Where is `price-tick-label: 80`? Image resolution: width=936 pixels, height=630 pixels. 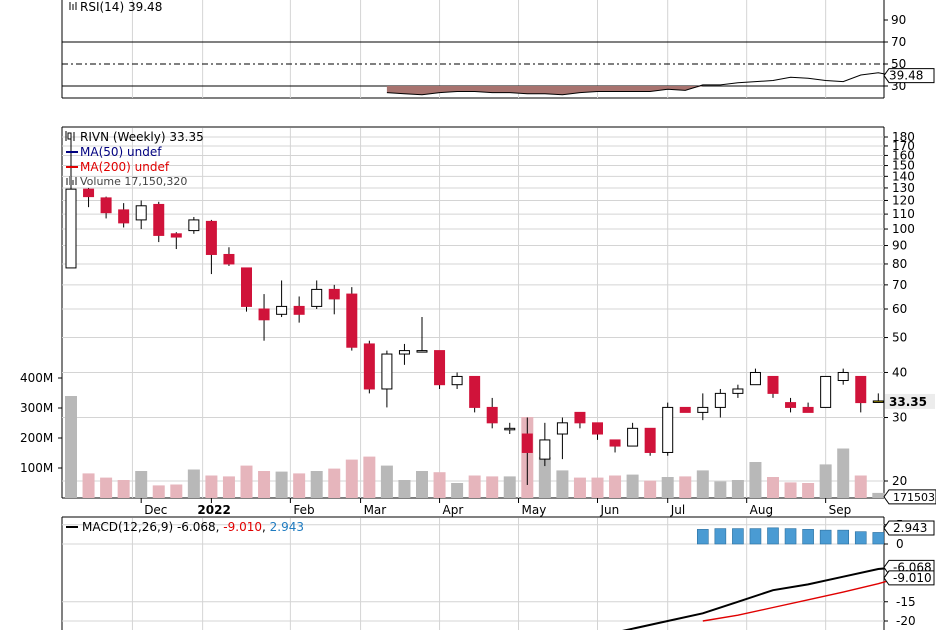 price-tick-label: 80 is located at coordinates (899, 264).